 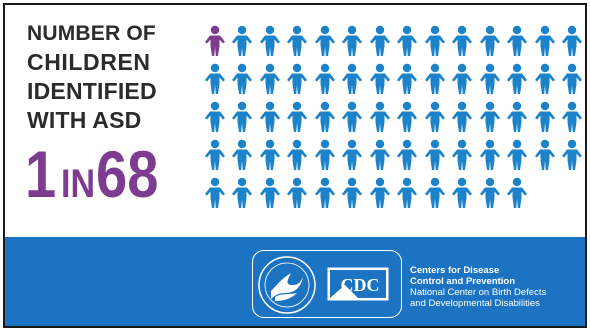 I want to click on logo-box, so click(x=327, y=284).